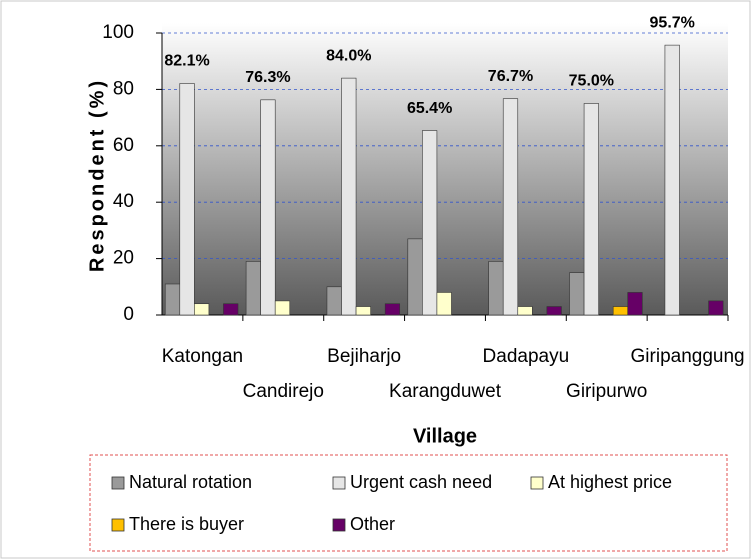  I want to click on legend-label: There is buyer, so click(186, 524).